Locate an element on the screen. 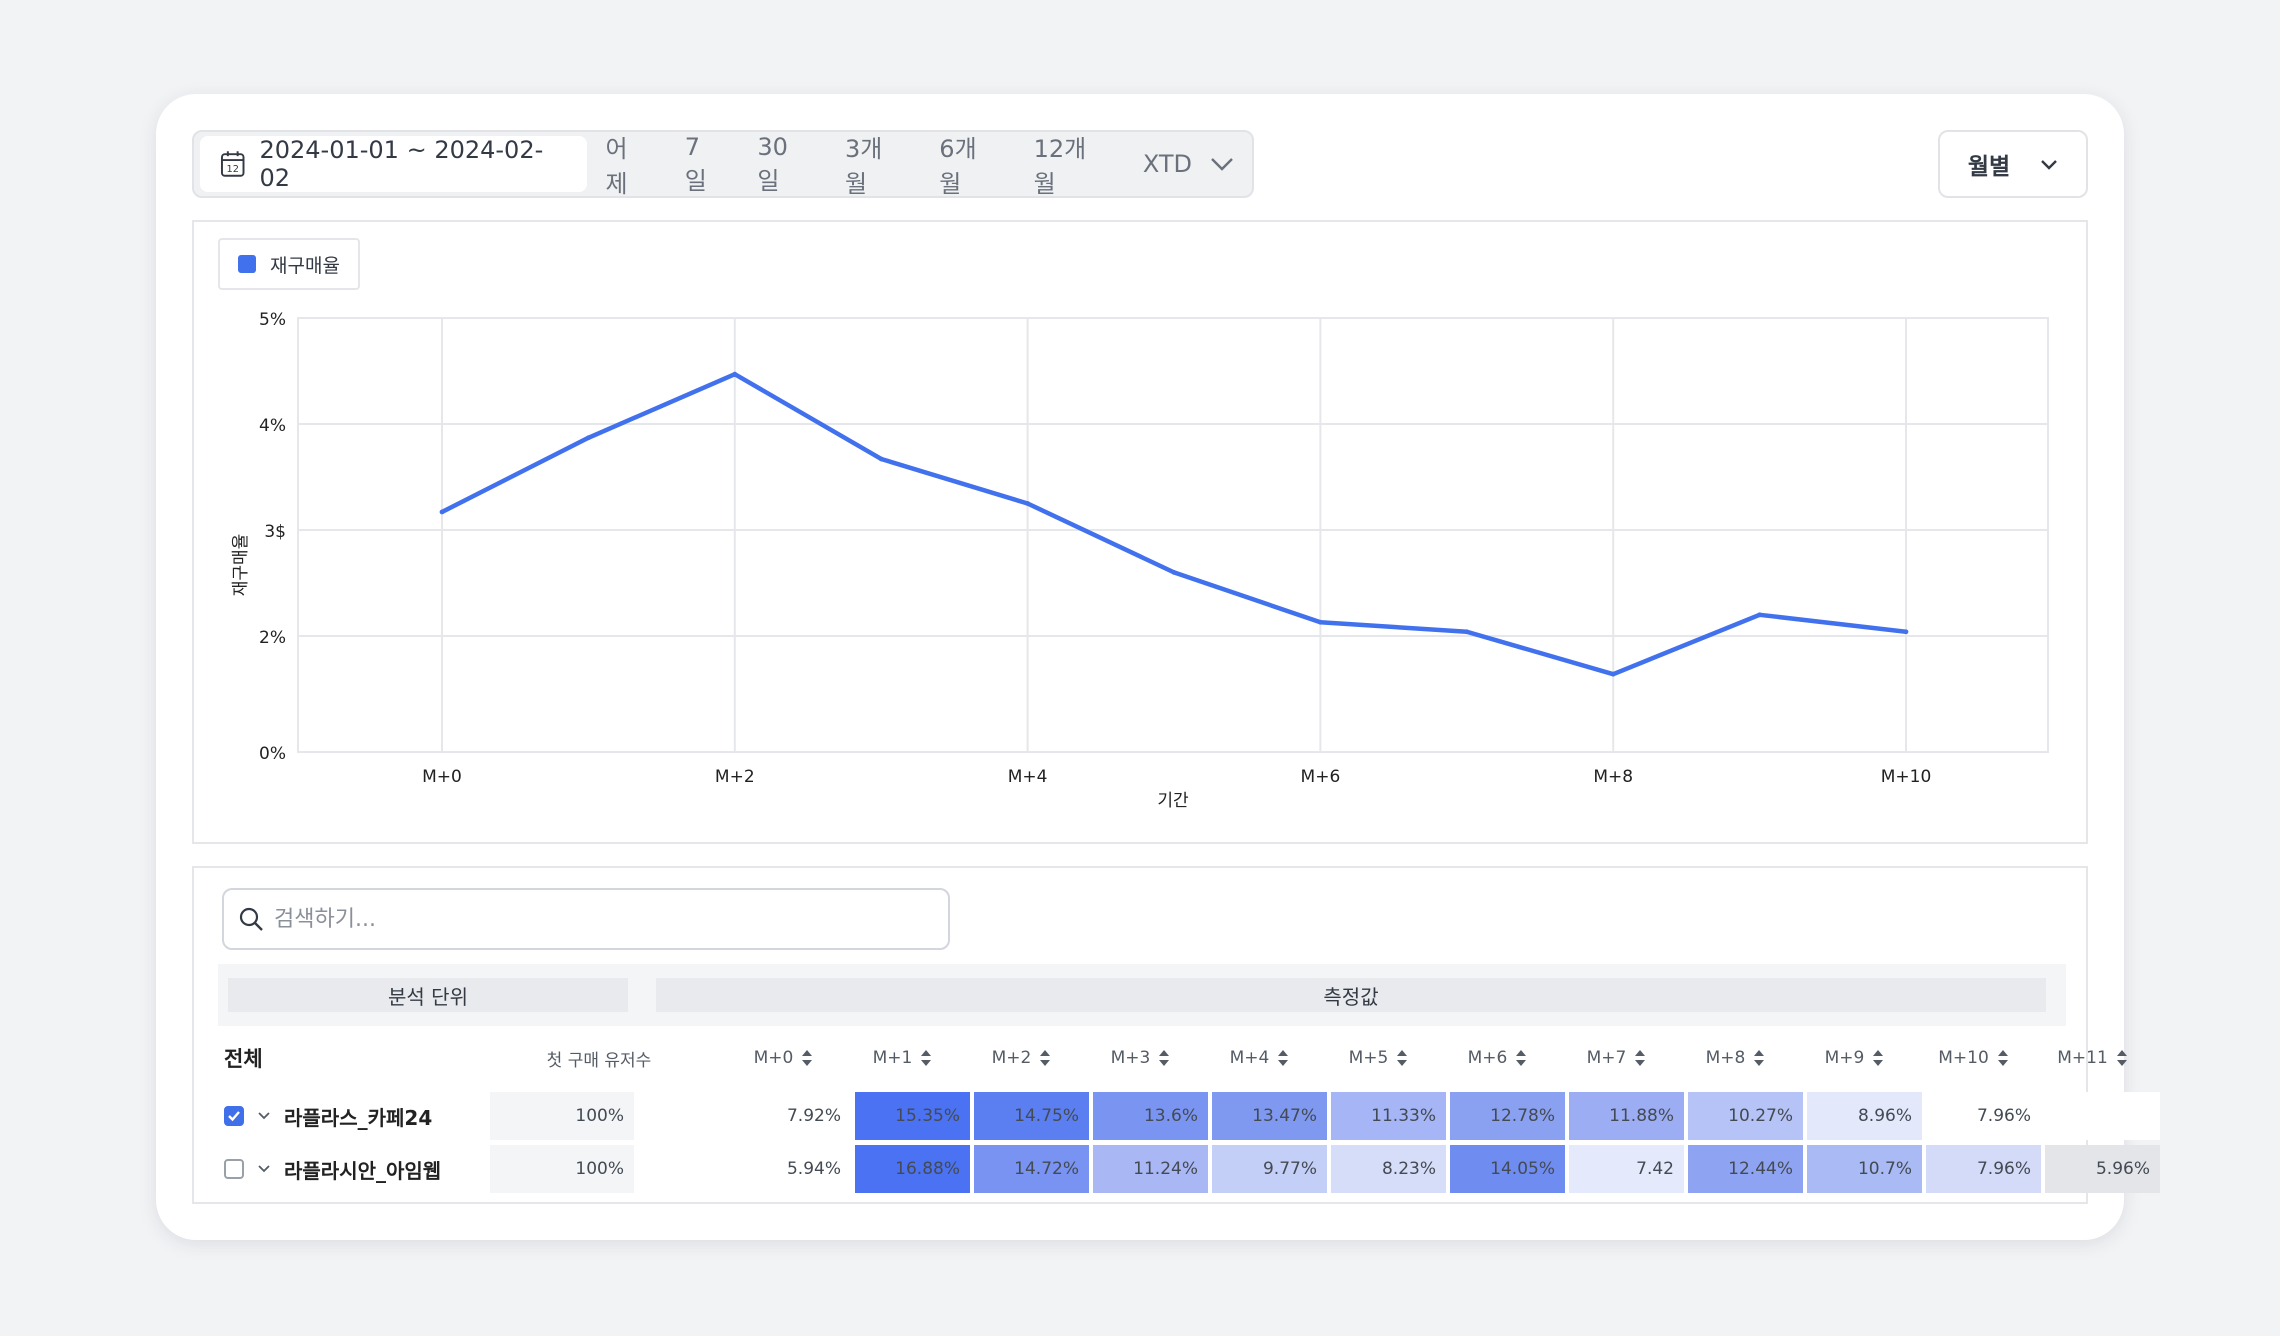 The image size is (2280, 1336). table-header-band: 분석 단위 측정값 is located at coordinates (1142, 995).